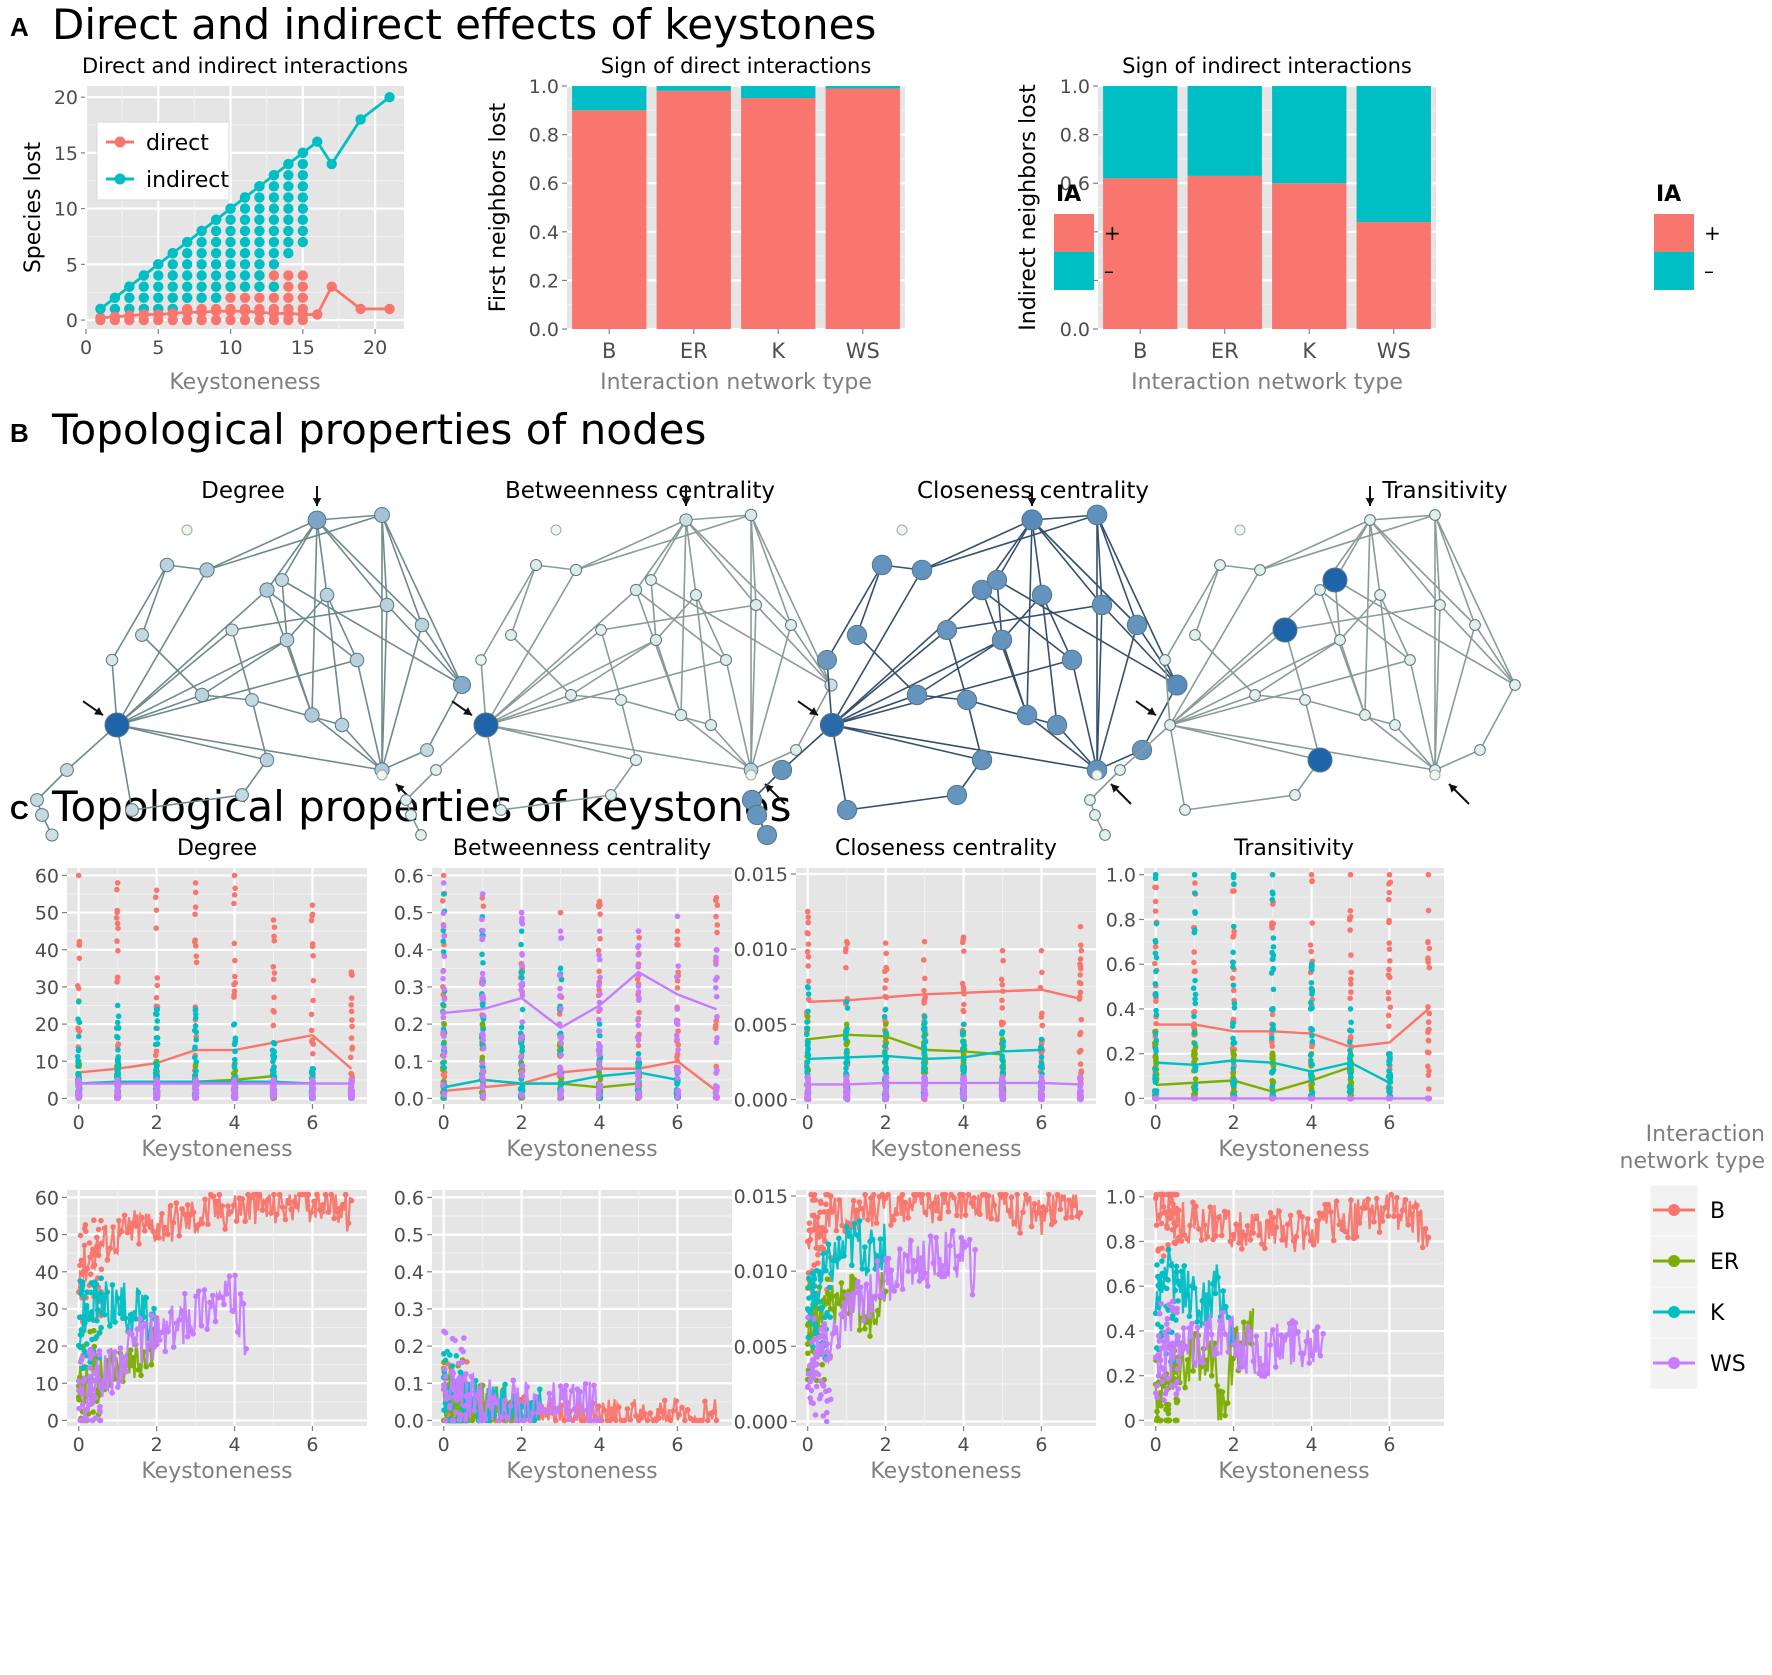  Describe the element at coordinates (1224, 252) in the screenshot. I see `bar-positive` at that location.